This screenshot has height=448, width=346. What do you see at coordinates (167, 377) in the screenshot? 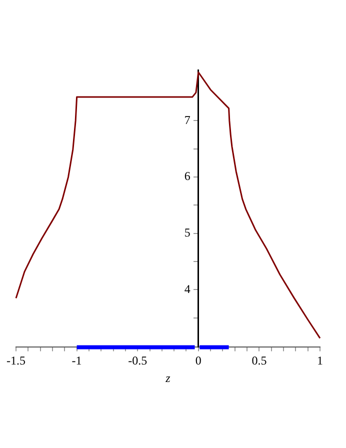
I see `x-axis-title: z` at bounding box center [167, 377].